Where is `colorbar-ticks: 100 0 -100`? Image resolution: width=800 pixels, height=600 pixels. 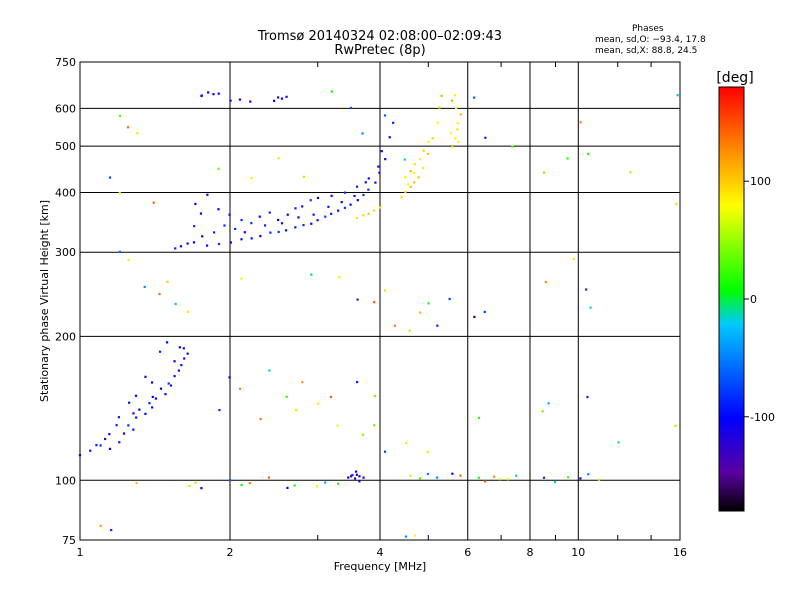
colorbar-ticks: 100 0 -100 is located at coordinates (759, 299).